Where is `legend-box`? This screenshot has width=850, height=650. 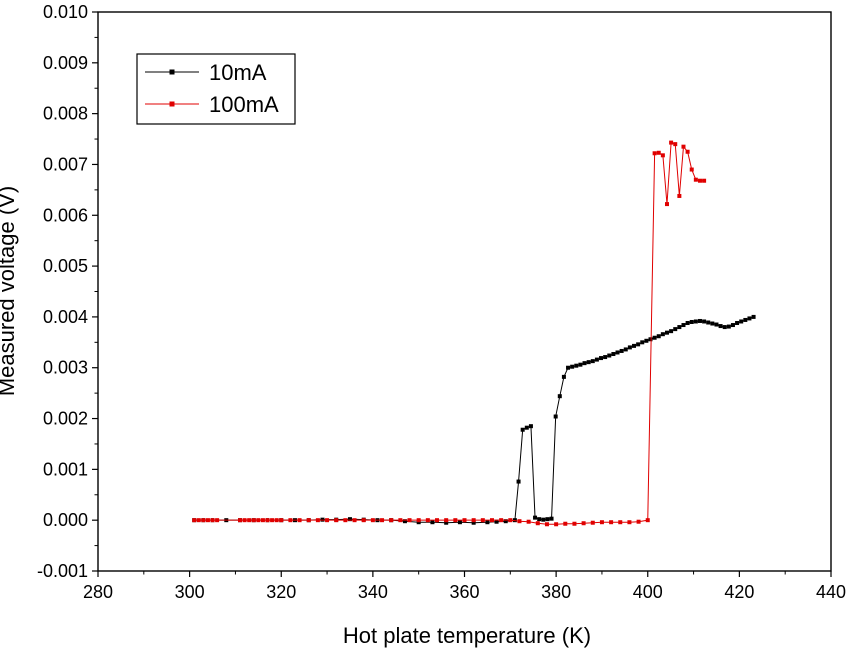 legend-box is located at coordinates (216, 89).